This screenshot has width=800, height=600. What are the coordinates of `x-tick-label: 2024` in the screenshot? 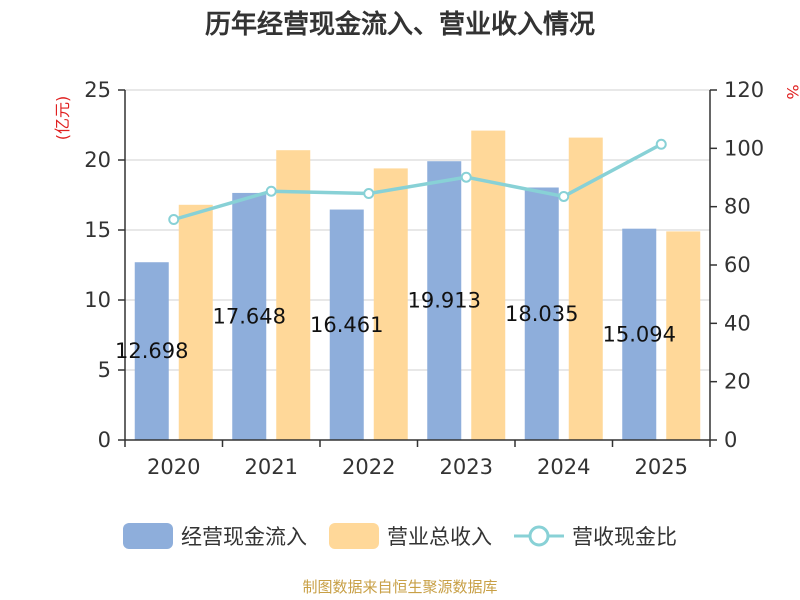 It's located at (563, 467).